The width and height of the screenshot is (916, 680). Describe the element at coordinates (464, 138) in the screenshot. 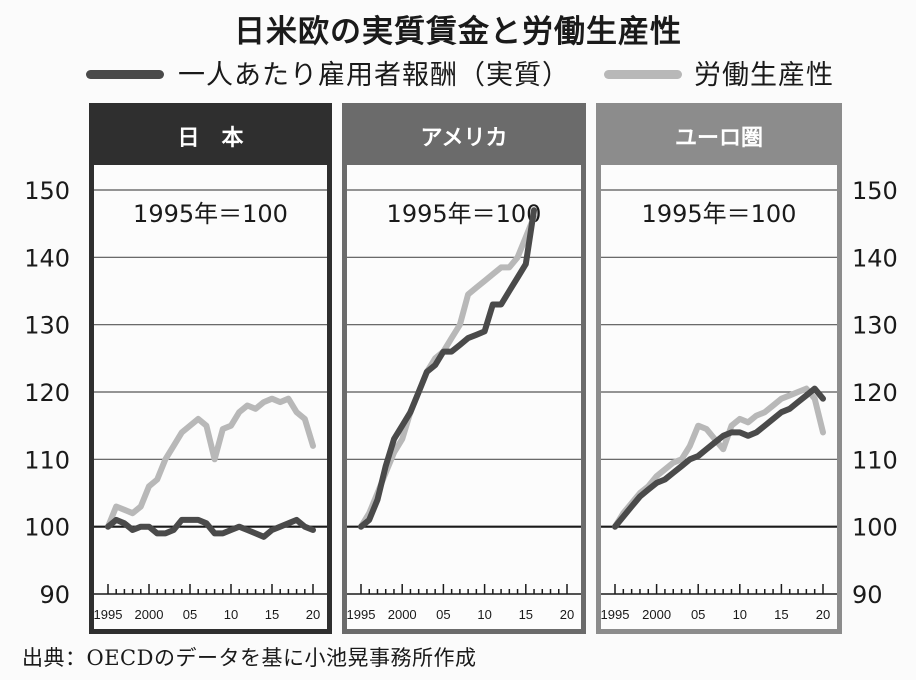

I see `panel-title: アメリカ` at that location.